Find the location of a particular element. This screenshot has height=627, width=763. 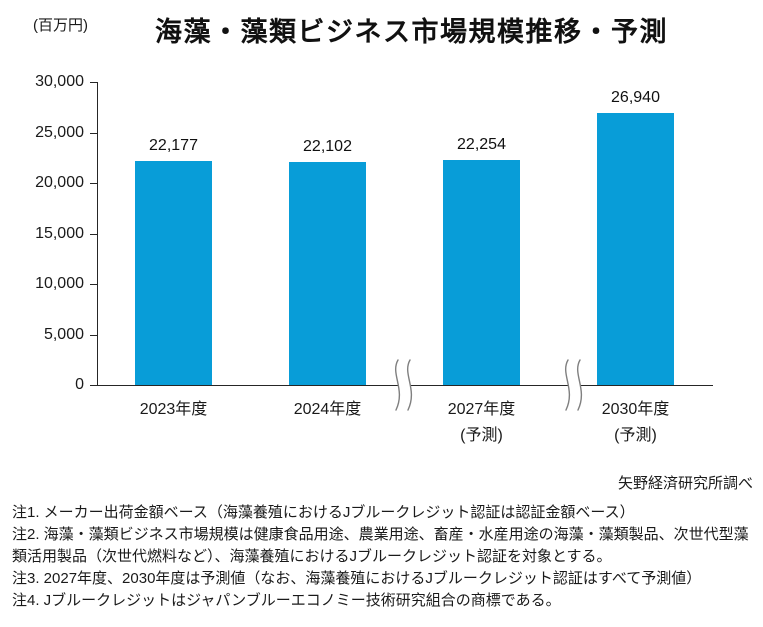

bar-2023年度 is located at coordinates (173, 273).